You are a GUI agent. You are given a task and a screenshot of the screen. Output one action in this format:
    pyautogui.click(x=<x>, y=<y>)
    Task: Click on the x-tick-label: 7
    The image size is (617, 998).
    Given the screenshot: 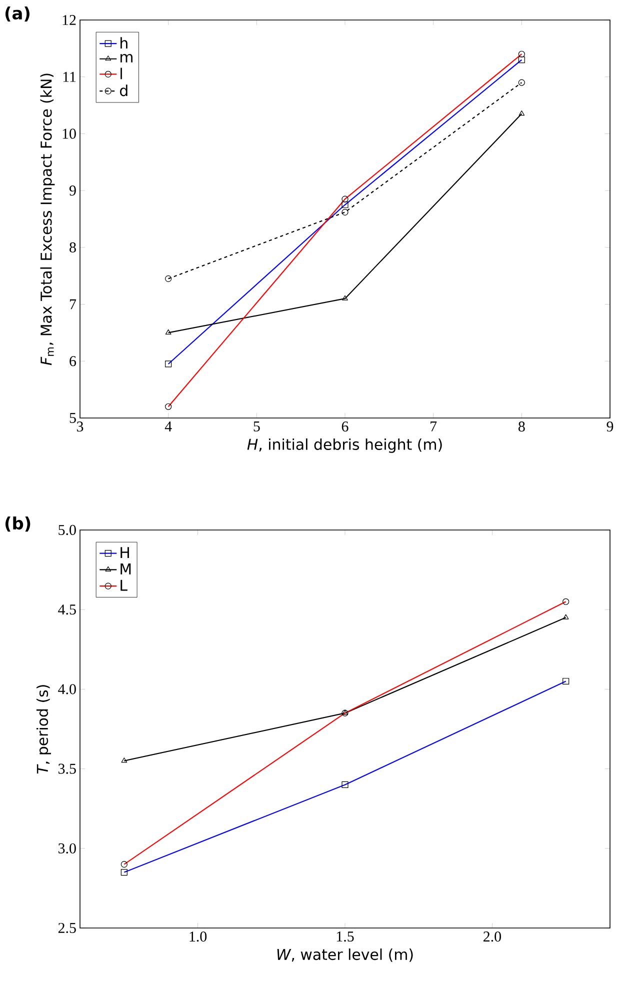 What is the action you would take?
    pyautogui.click(x=433, y=427)
    